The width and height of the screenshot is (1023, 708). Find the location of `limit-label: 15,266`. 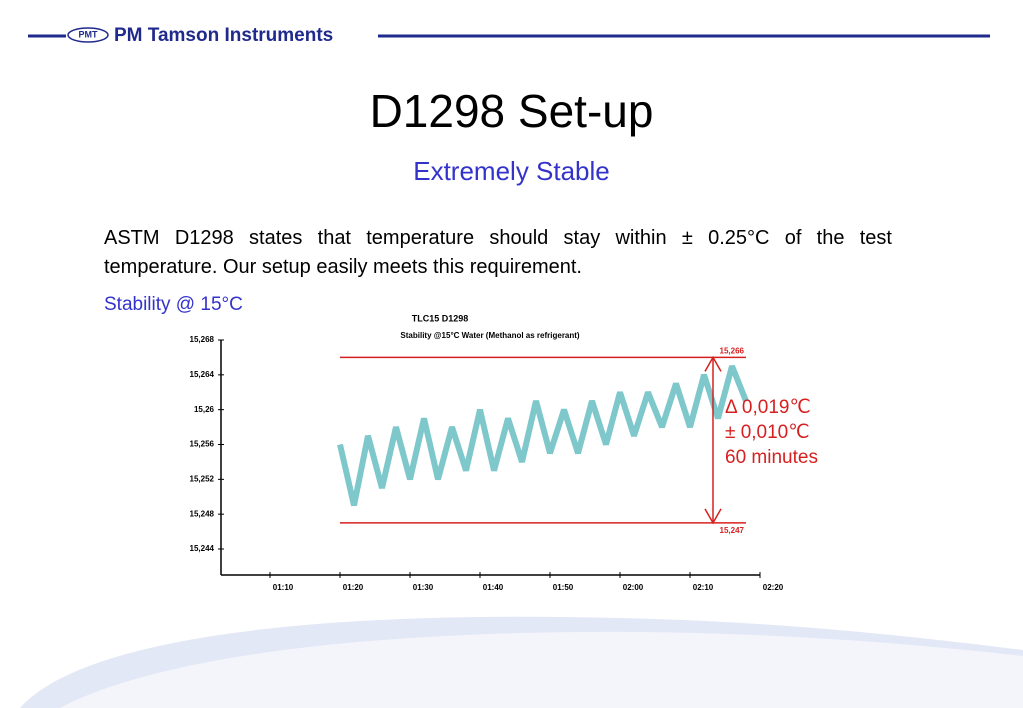

limit-label: 15,266 is located at coordinates (732, 351).